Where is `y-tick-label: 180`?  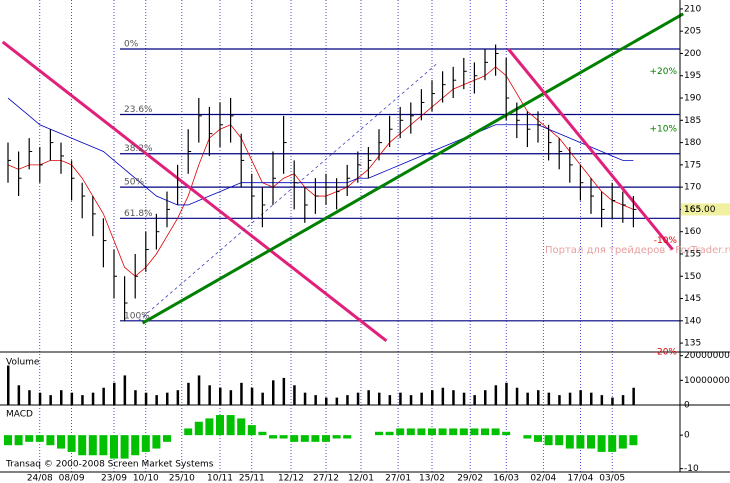
y-tick-label: 180 is located at coordinates (692, 143).